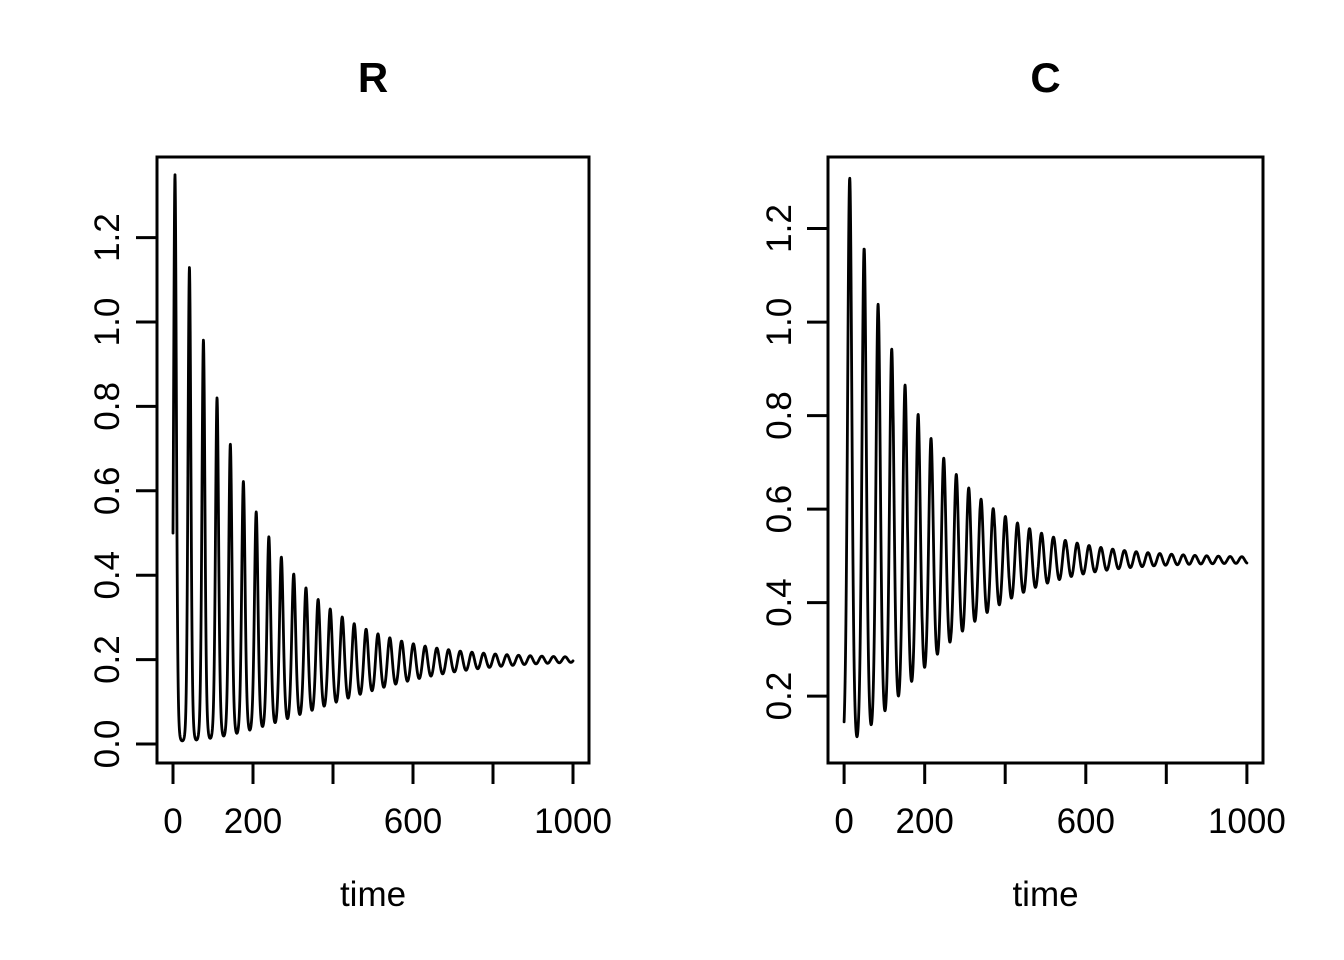 The width and height of the screenshot is (1344, 960). What do you see at coordinates (373, 77) in the screenshot?
I see `plot-title-left: R` at bounding box center [373, 77].